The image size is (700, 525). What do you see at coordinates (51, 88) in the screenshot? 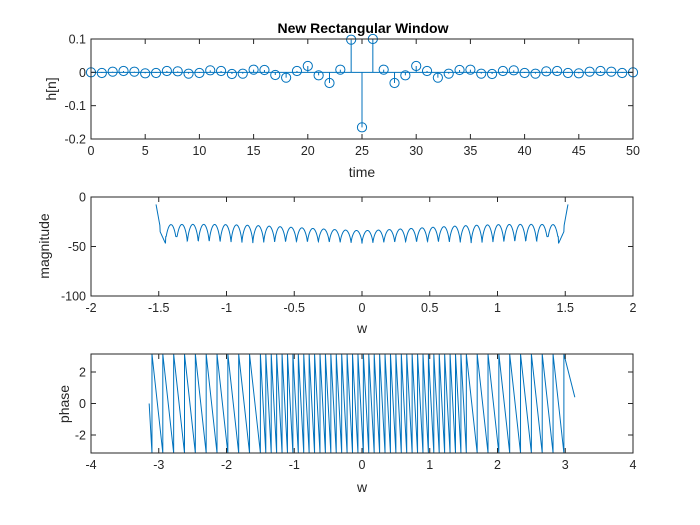
I see `y-axis-label: h[n]` at bounding box center [51, 88].